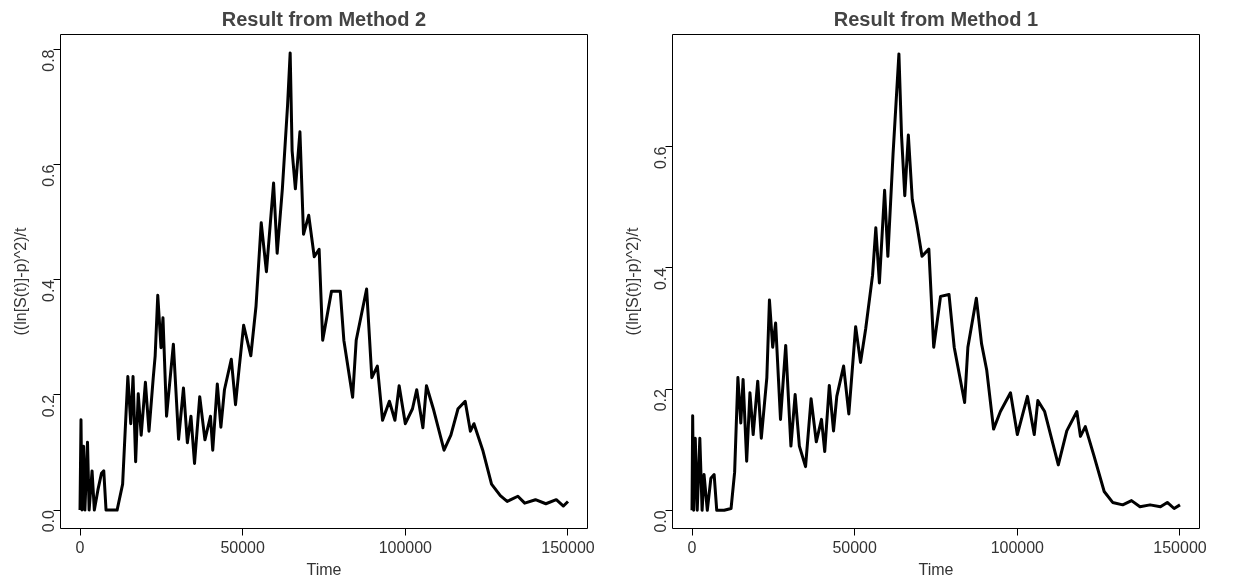 This screenshot has width=1236, height=584. I want to click on y-tick-label: 0.8, so click(49, 60).